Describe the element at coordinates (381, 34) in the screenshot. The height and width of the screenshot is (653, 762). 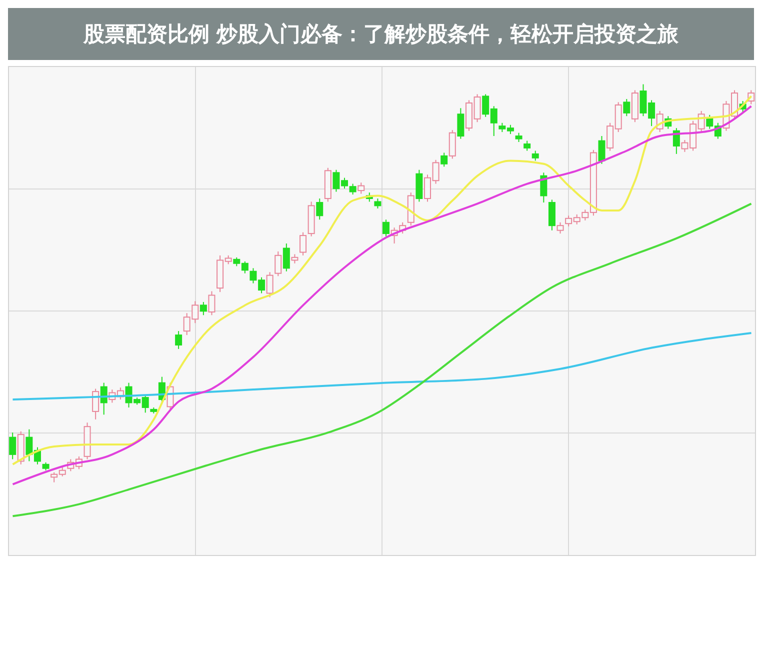
I see `chart-title: 股票配资比例 炒股入门必备：了解炒股条件，轻松开启投资之旅` at that location.